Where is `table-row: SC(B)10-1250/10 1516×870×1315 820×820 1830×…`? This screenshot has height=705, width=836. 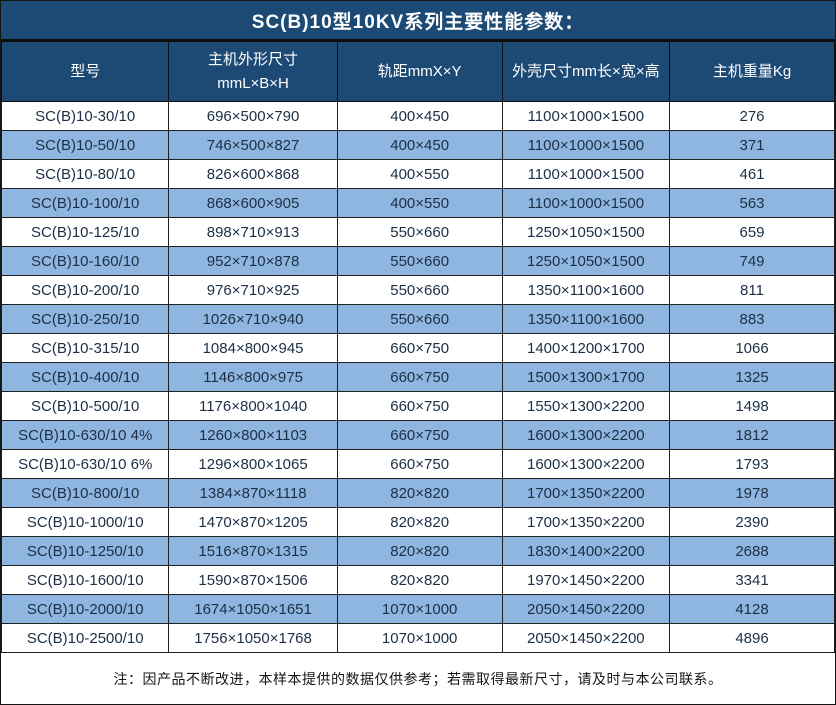
table-row: SC(B)10-1250/10 1516×870×1315 820×820 1830×… is located at coordinates (417, 551).